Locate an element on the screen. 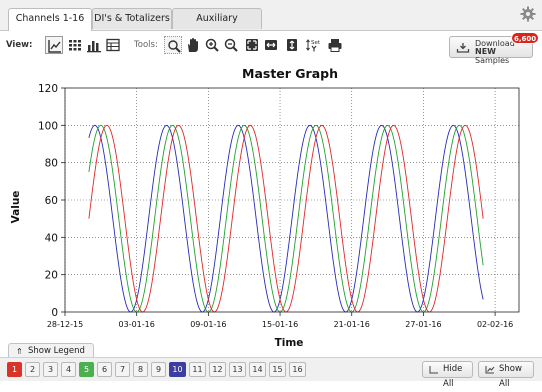 The width and height of the screenshot is (542, 392). x-tick-label: 02-02-16 is located at coordinates (495, 324).